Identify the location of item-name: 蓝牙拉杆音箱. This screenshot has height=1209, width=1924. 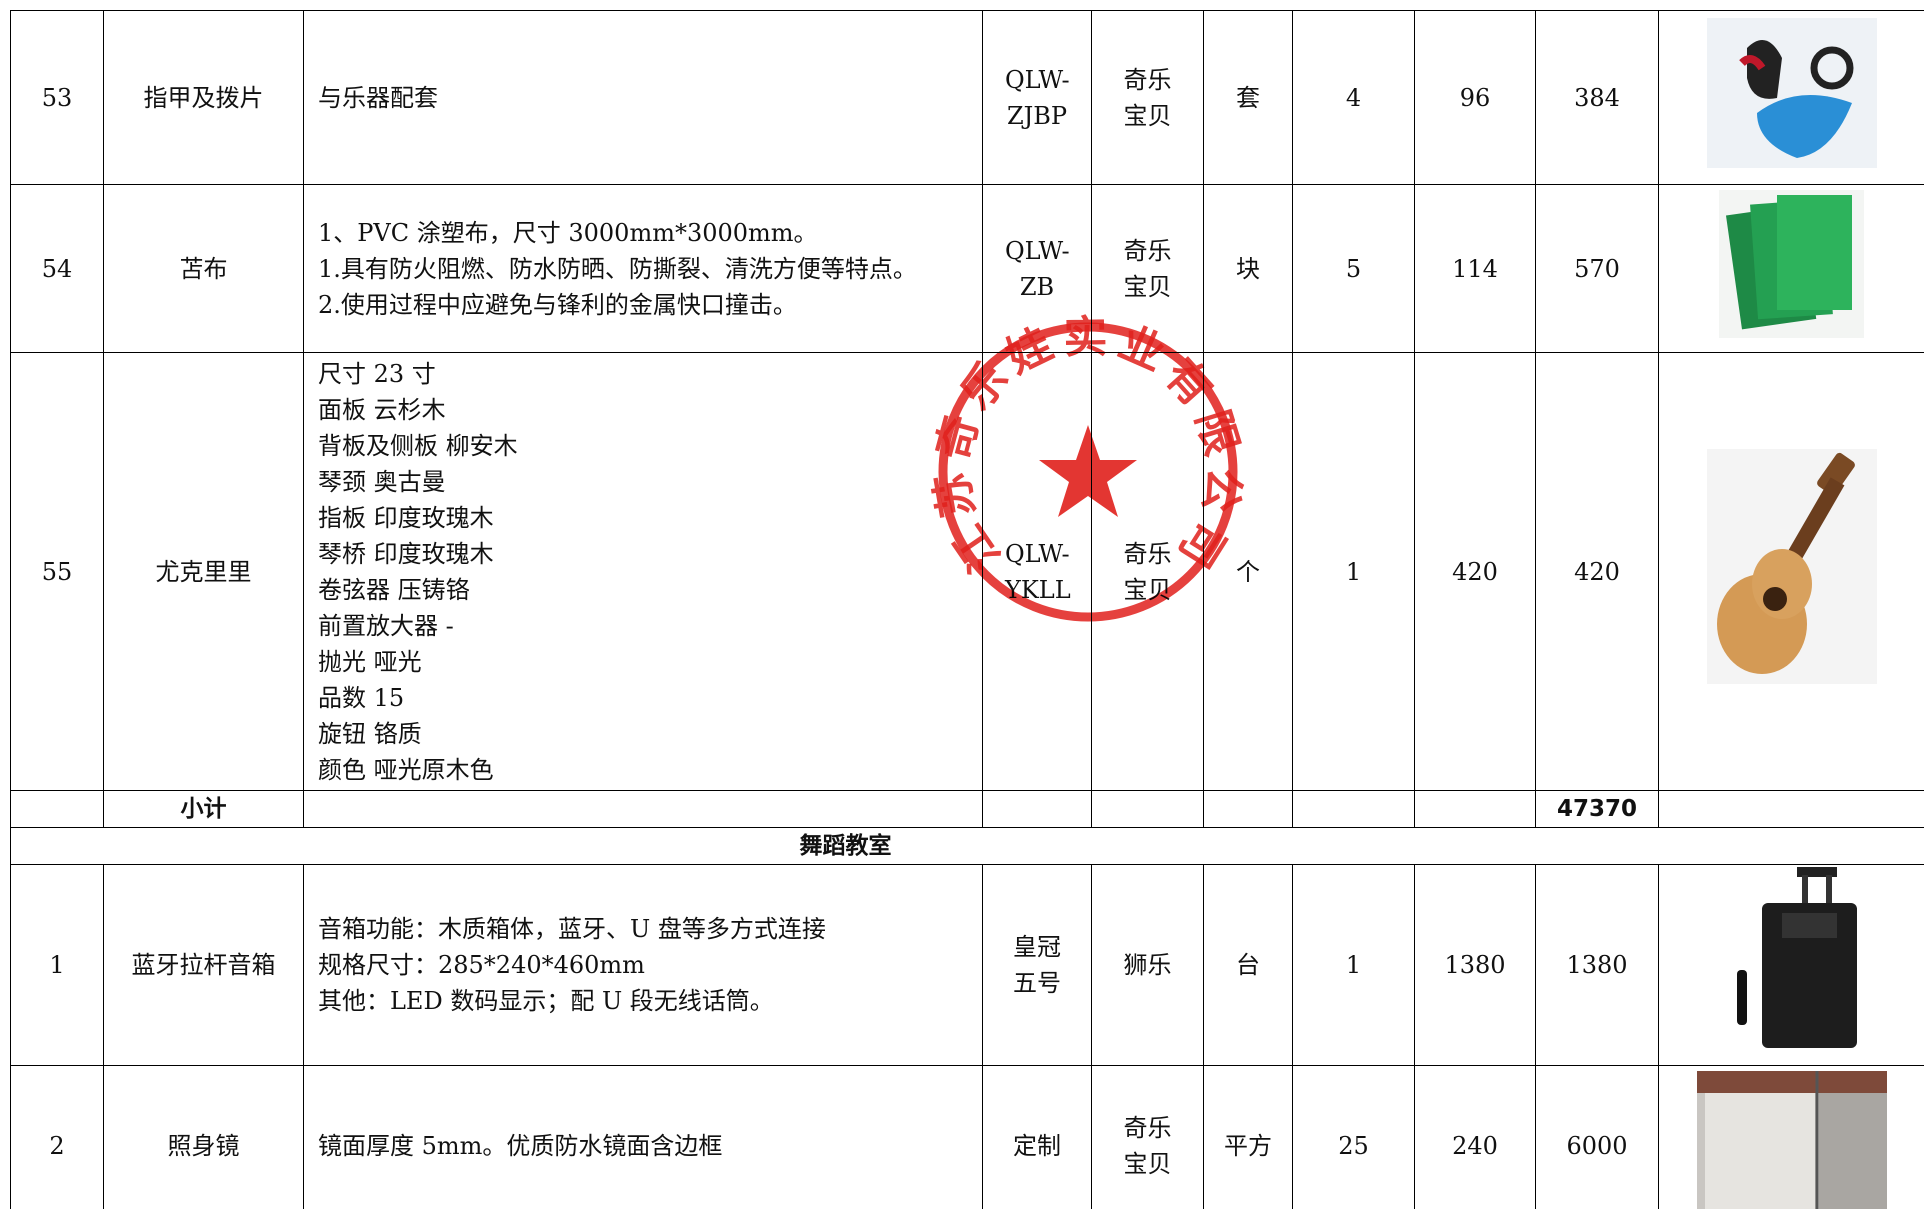
(203, 965).